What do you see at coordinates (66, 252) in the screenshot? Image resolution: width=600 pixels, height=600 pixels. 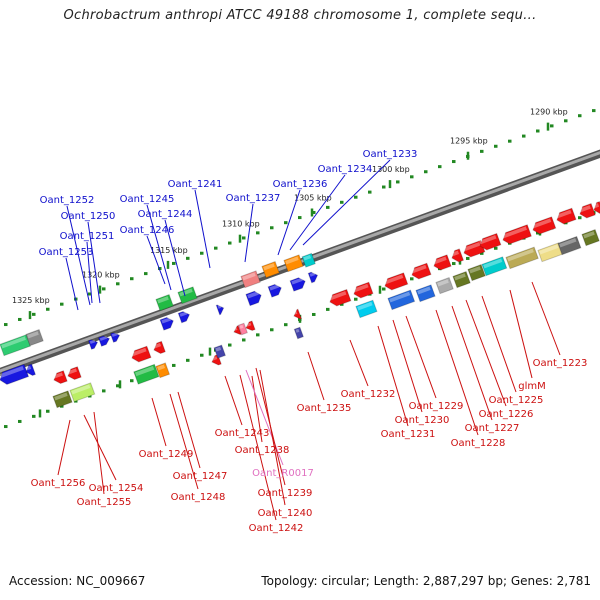 I see `gene-label: Oant_1253` at bounding box center [66, 252].